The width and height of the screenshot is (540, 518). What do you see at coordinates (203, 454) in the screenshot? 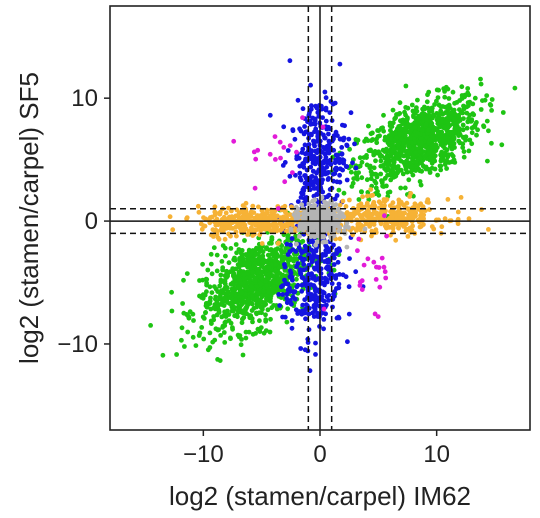
I see `x-tick-label: −10` at bounding box center [203, 454].